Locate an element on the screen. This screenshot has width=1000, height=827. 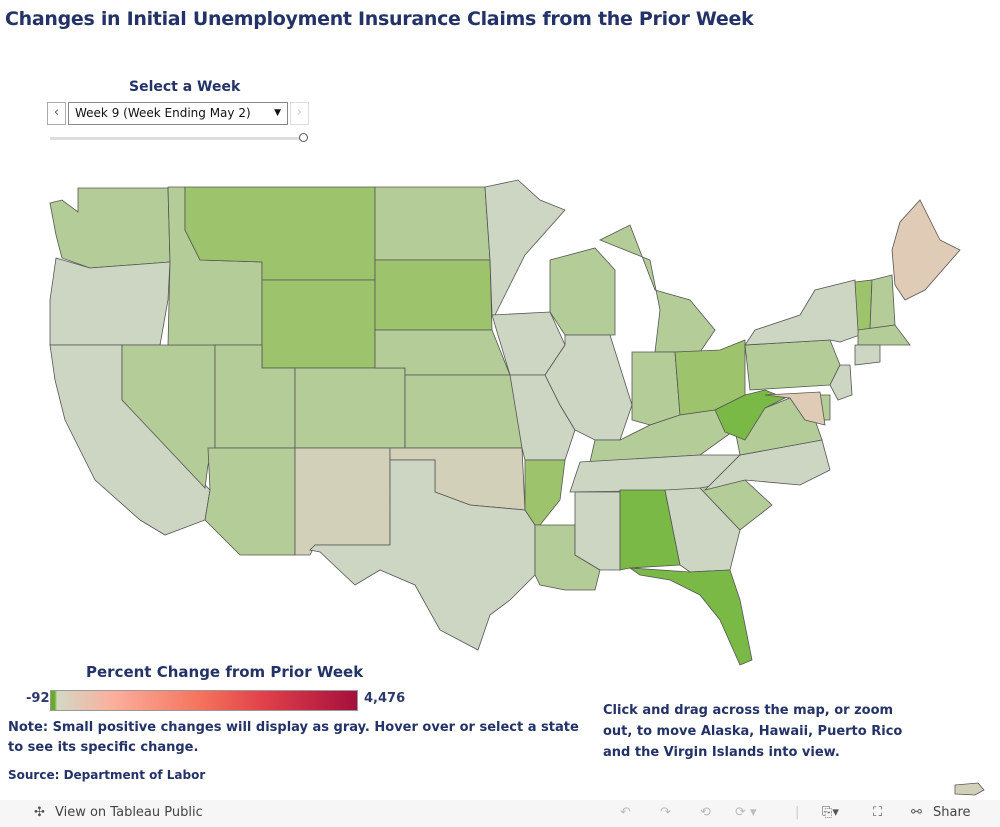
state-mi is located at coordinates (657, 288).